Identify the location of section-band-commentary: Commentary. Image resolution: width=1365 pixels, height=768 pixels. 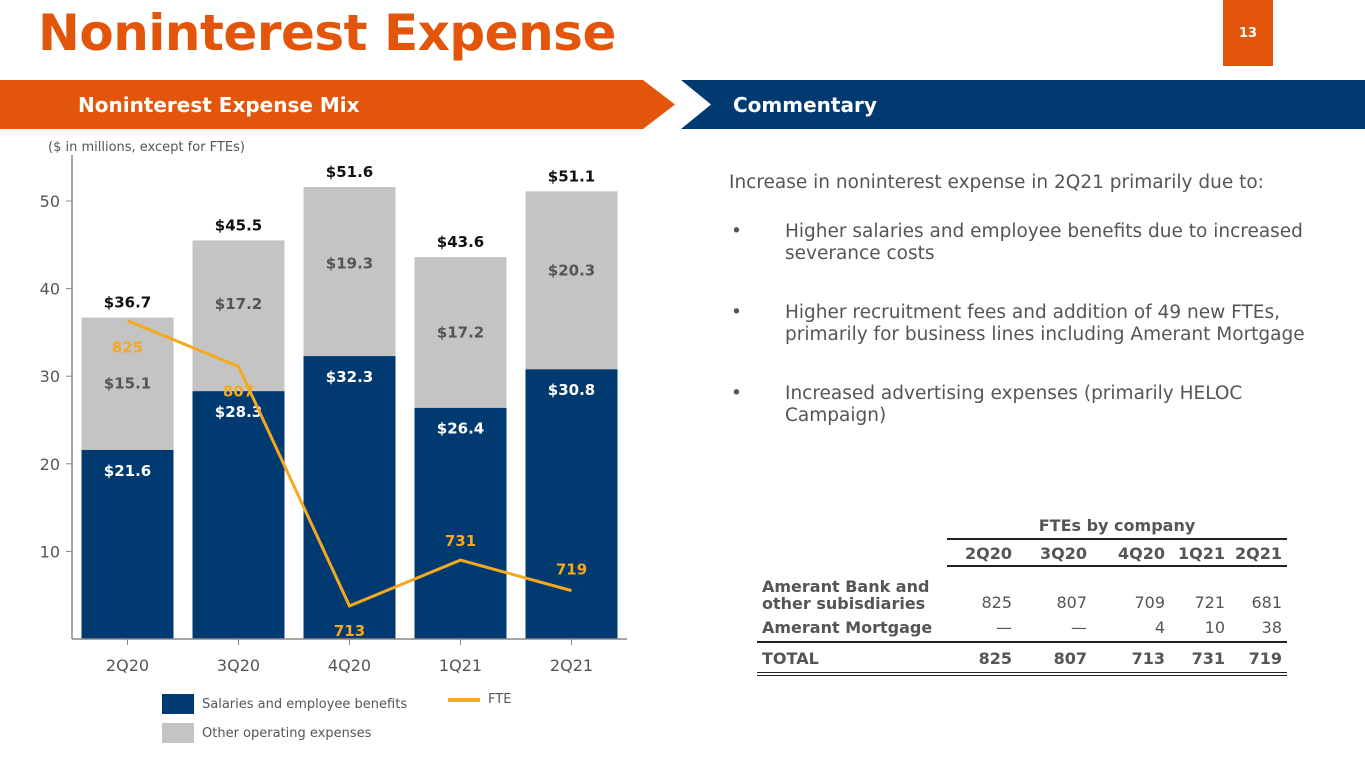
(1023, 104).